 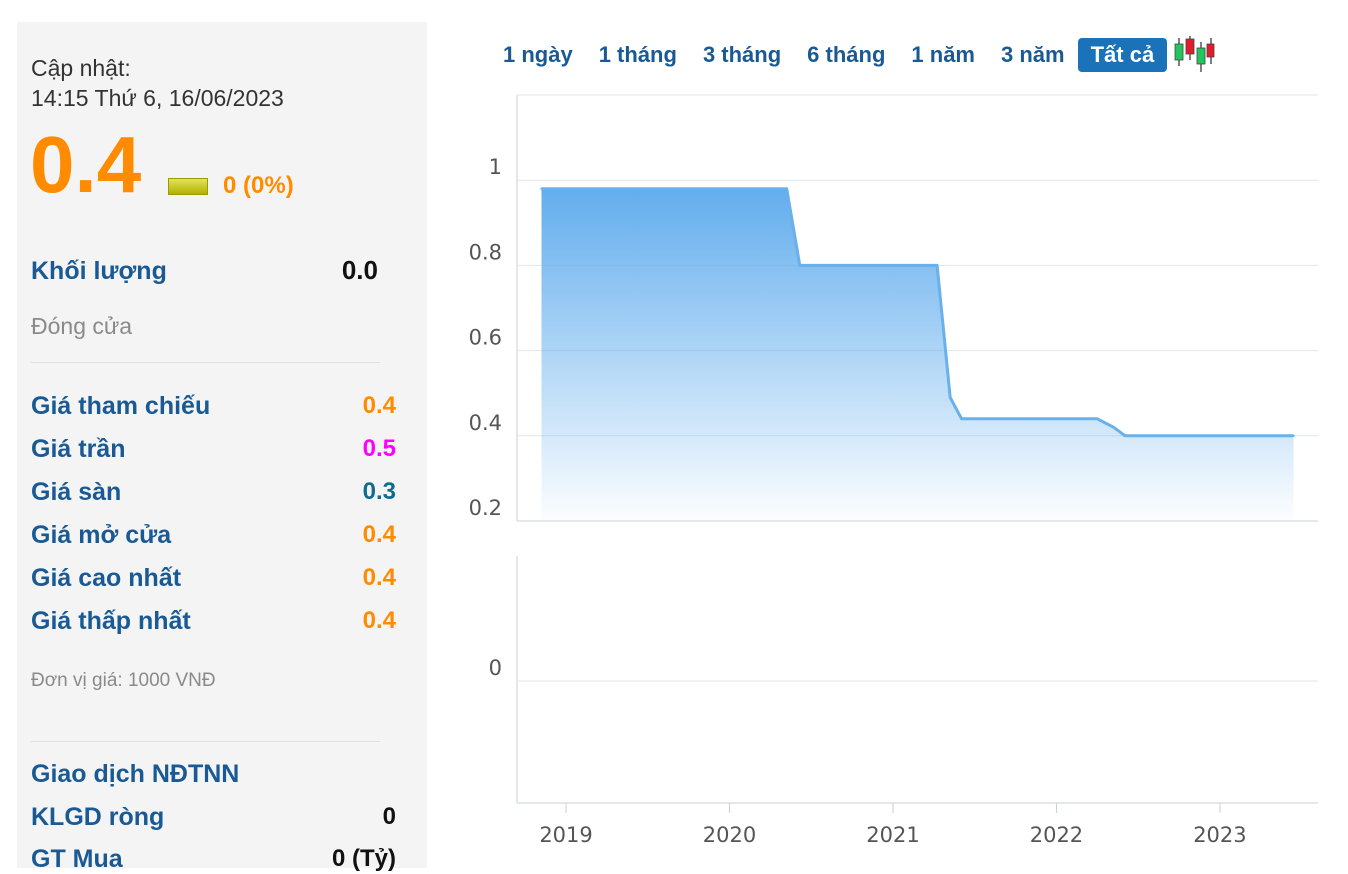 I want to click on volume-y-tick-label: 0, so click(x=495, y=668).